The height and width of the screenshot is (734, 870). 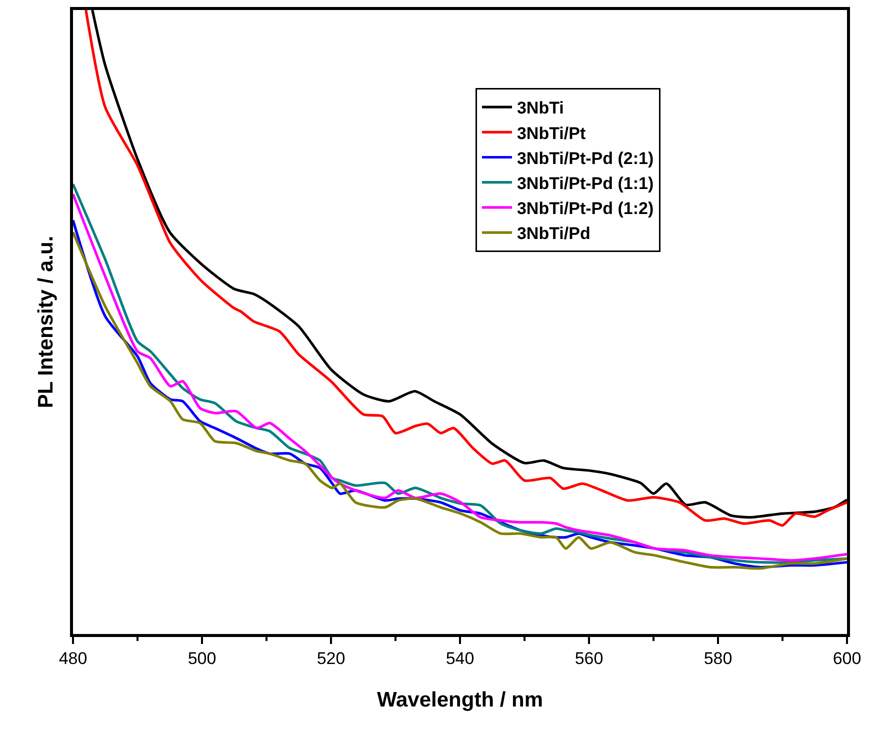 I want to click on legend-label: 3NbTi/Pd, so click(x=553, y=234).